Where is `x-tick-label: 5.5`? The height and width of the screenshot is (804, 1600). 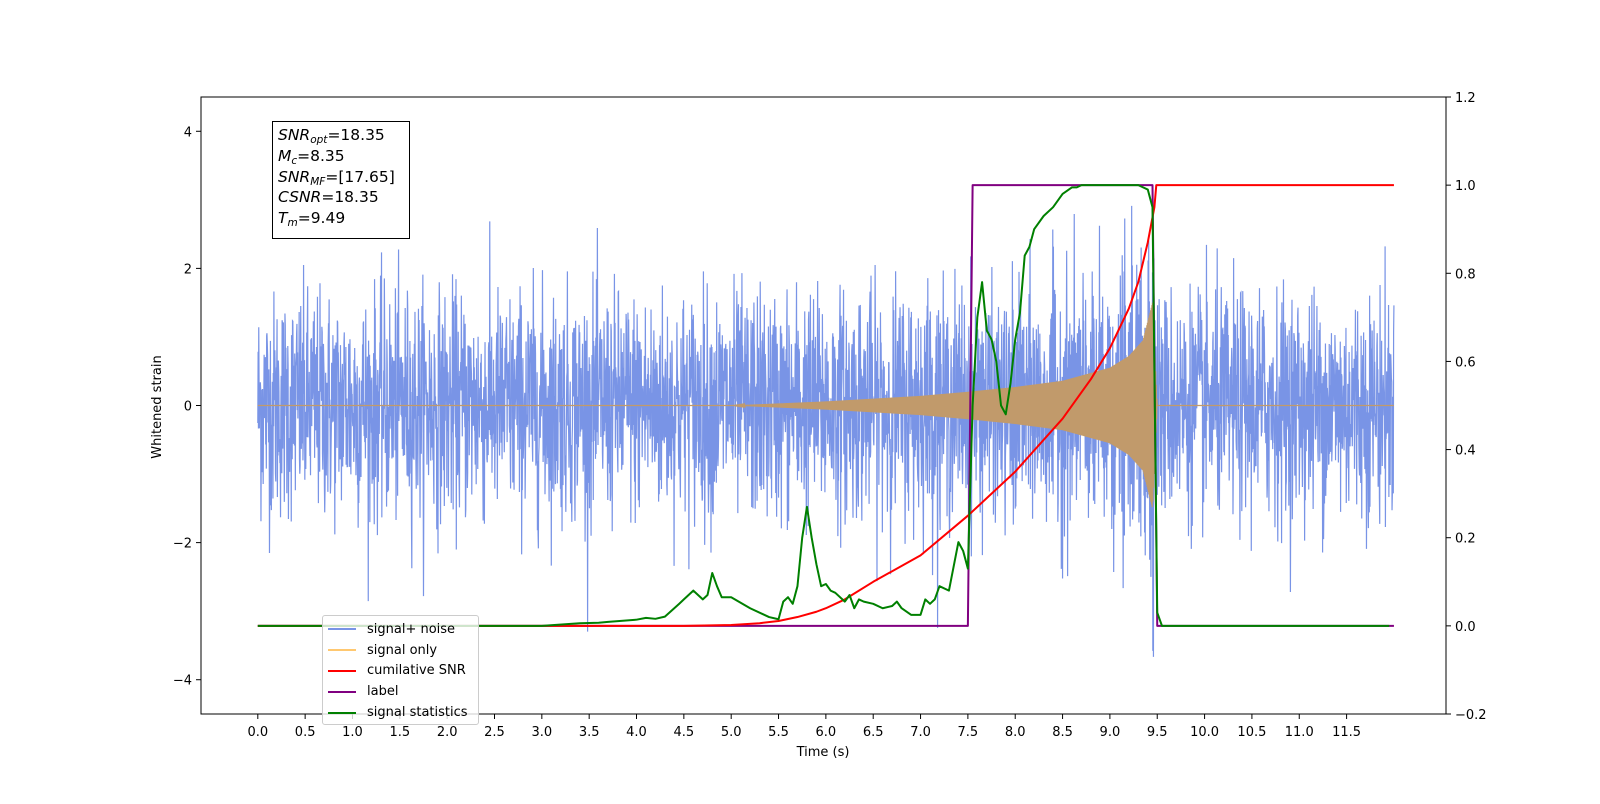
x-tick-label: 5.5 is located at coordinates (778, 732).